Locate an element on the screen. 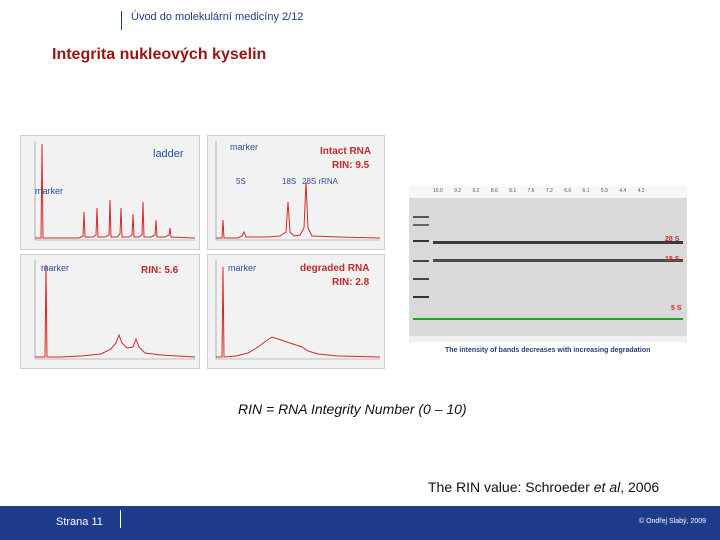 Image resolution: width=720 pixels, height=540 pixels. citation: The RIN value: Schroeder et al, 2006 is located at coordinates (544, 487).